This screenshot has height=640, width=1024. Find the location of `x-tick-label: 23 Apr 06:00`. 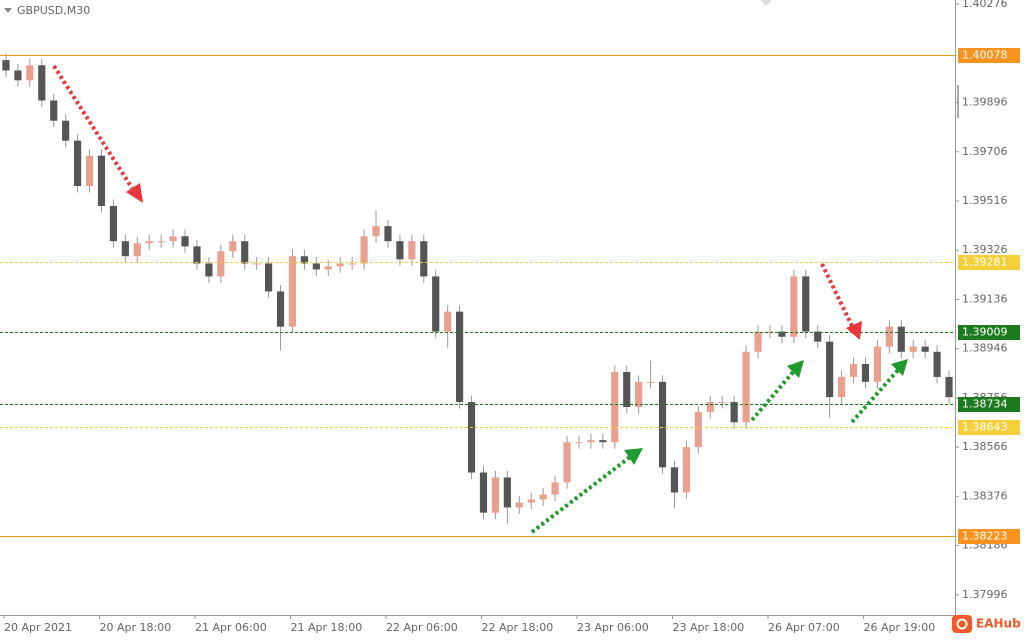

x-tick-label: 23 Apr 06:00 is located at coordinates (613, 627).